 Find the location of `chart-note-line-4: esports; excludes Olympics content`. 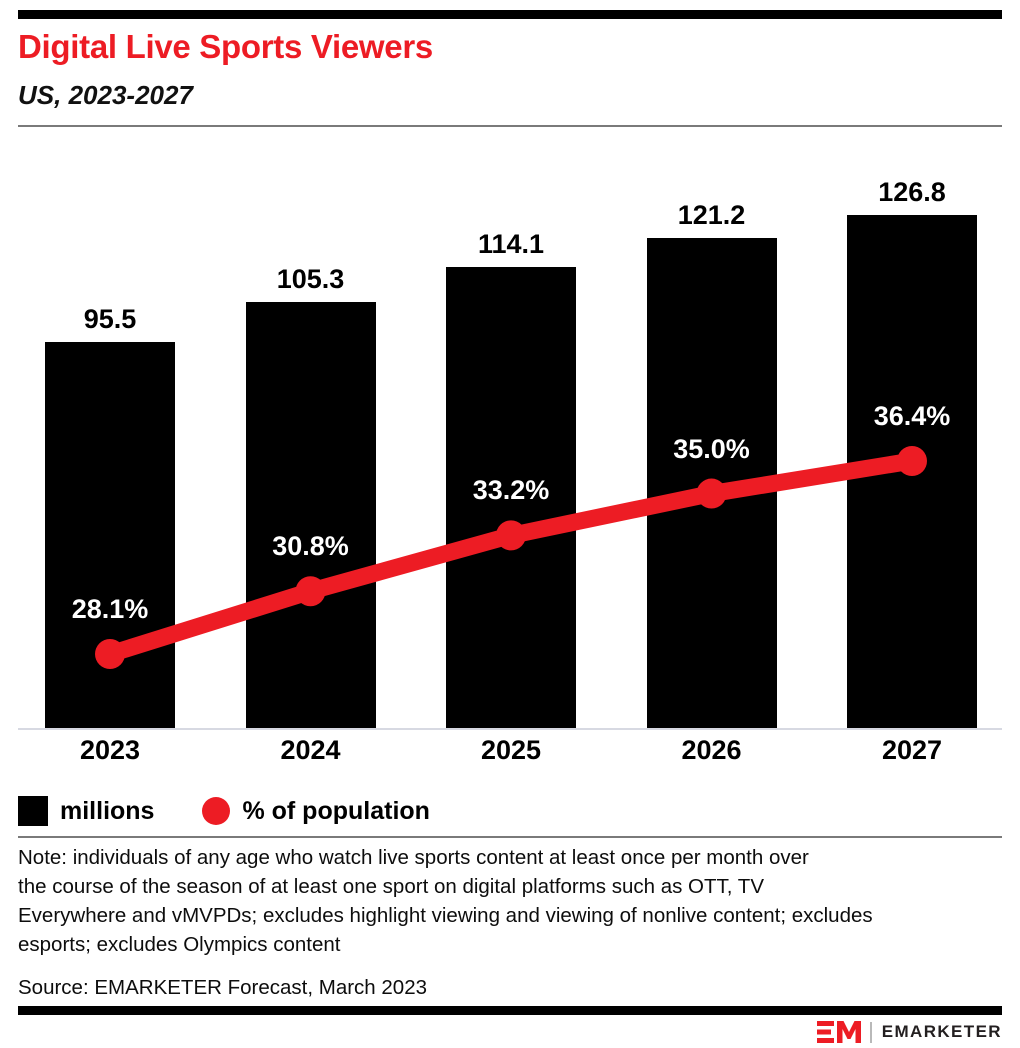

chart-note-line-4: esports; excludes Olympics content is located at coordinates (179, 944).